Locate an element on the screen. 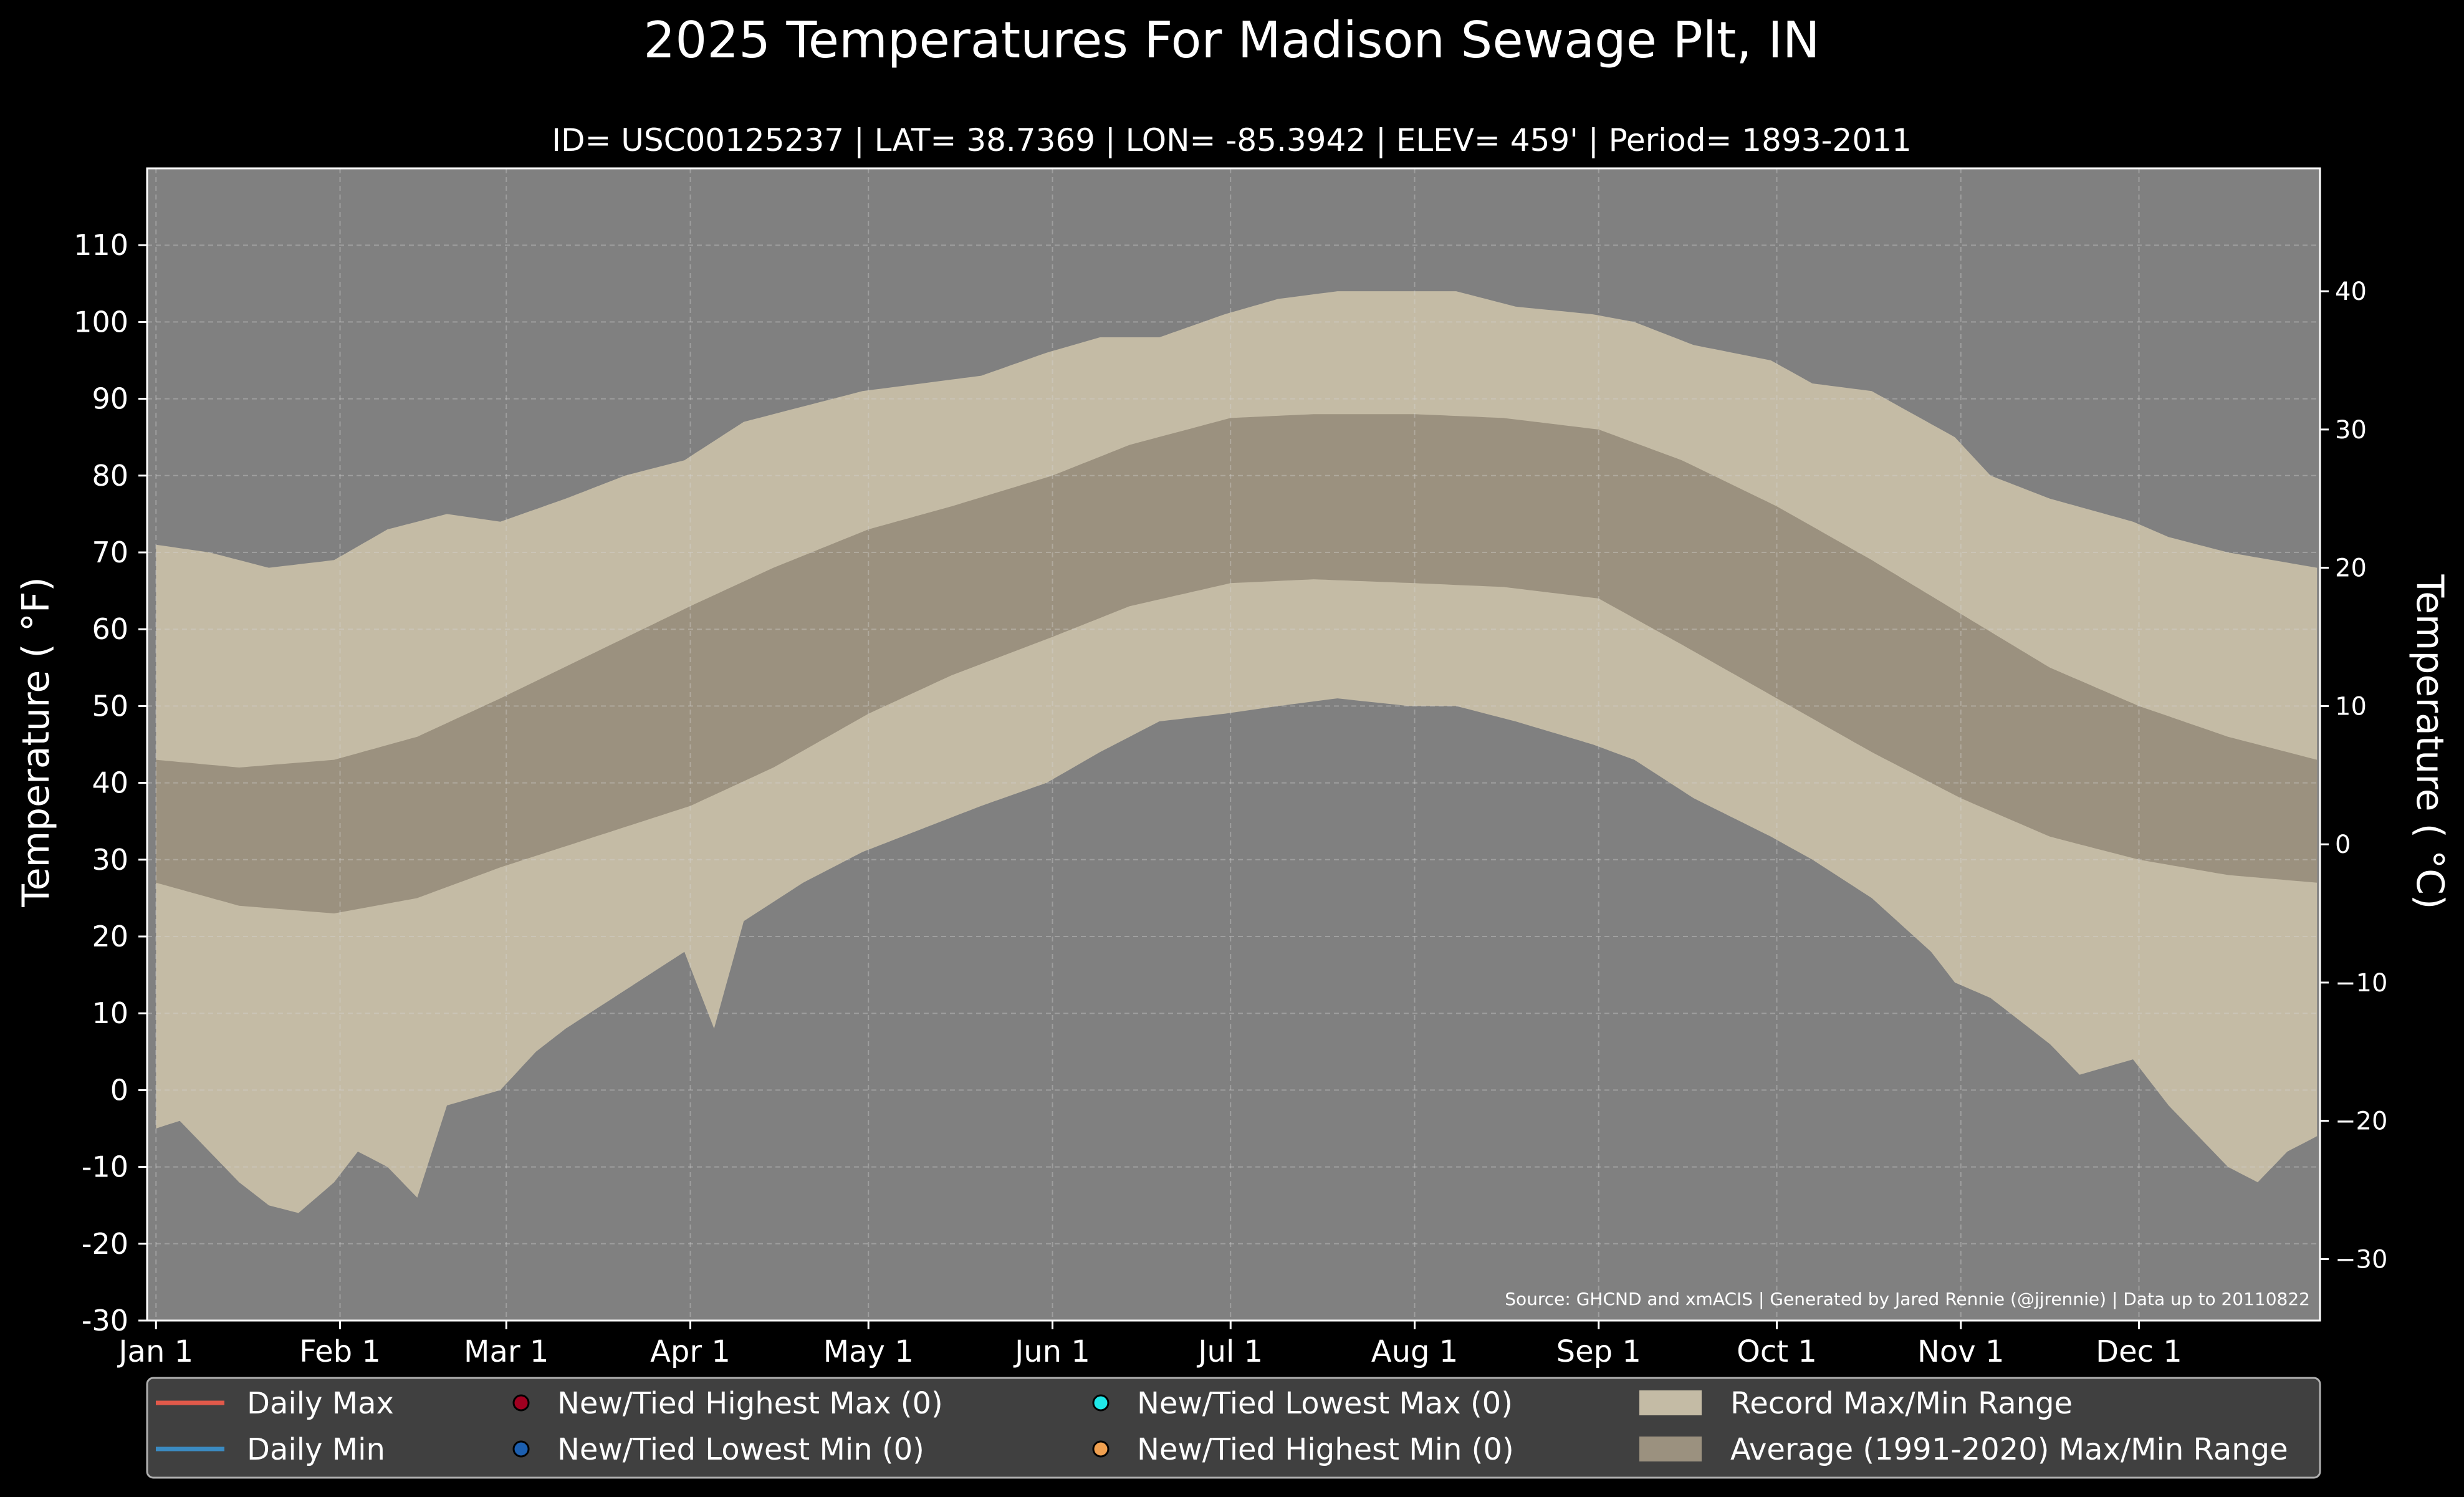  left-tick-label: 80 is located at coordinates (110, 476).